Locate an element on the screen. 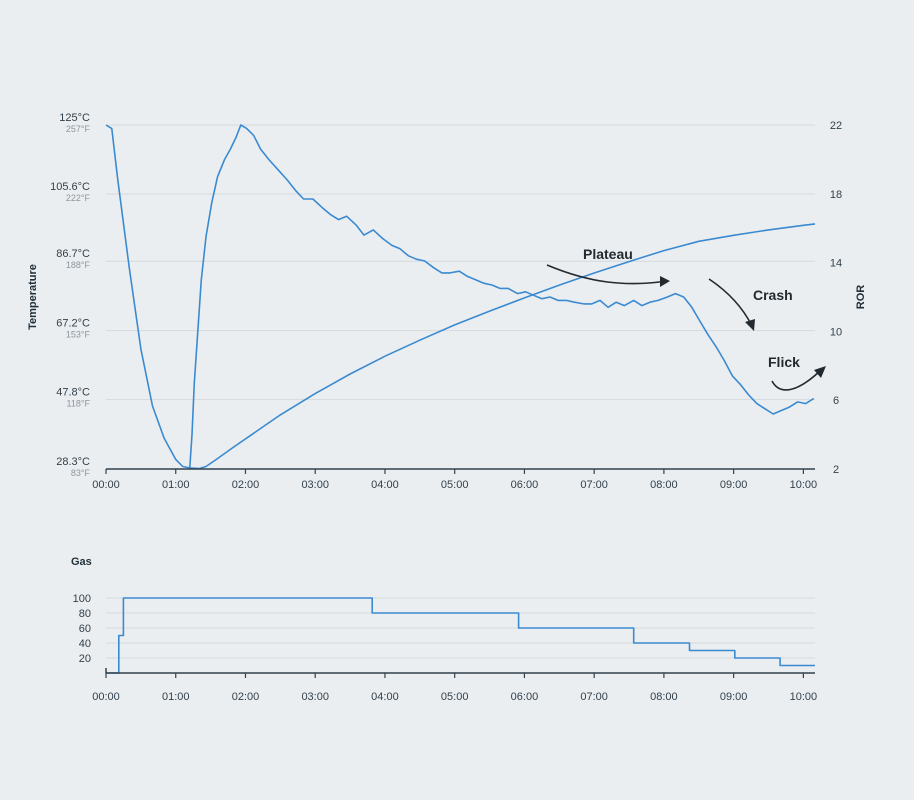 This screenshot has height=800, width=914. y-left-tick-sublabel: 153°F is located at coordinates (78, 335).